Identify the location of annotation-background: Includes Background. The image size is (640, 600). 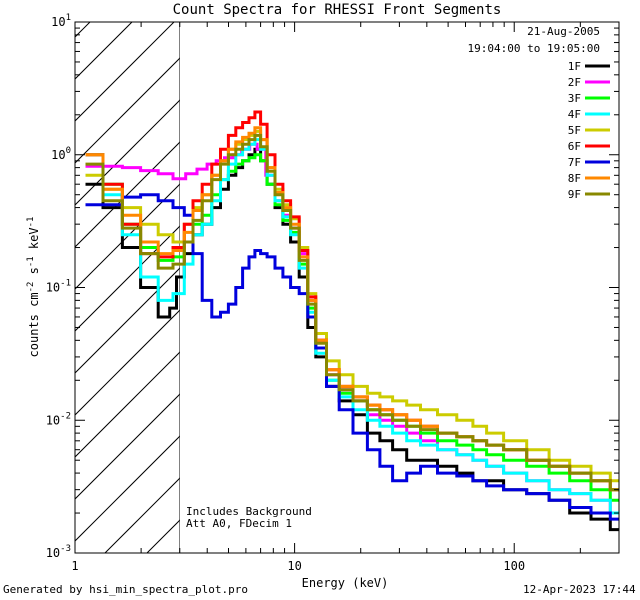
(249, 511).